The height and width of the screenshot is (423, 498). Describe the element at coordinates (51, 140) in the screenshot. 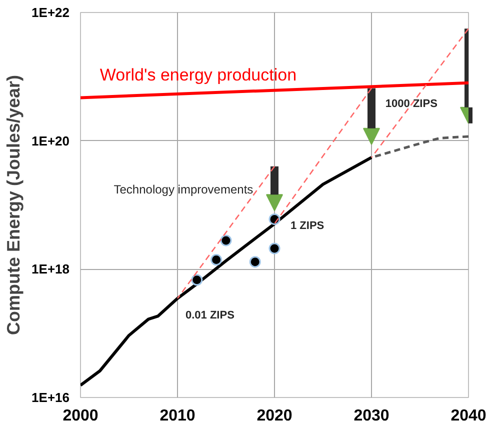

I see `y-tick-label: 1E+20` at that location.